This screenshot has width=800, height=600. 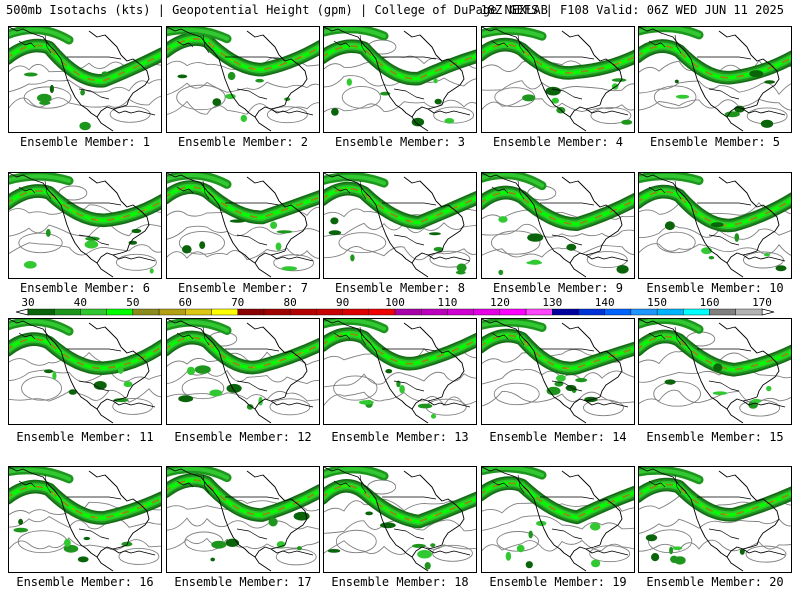 What do you see at coordinates (710, 302) in the screenshot?
I see `colorbar-tick-label: 160` at bounding box center [710, 302].